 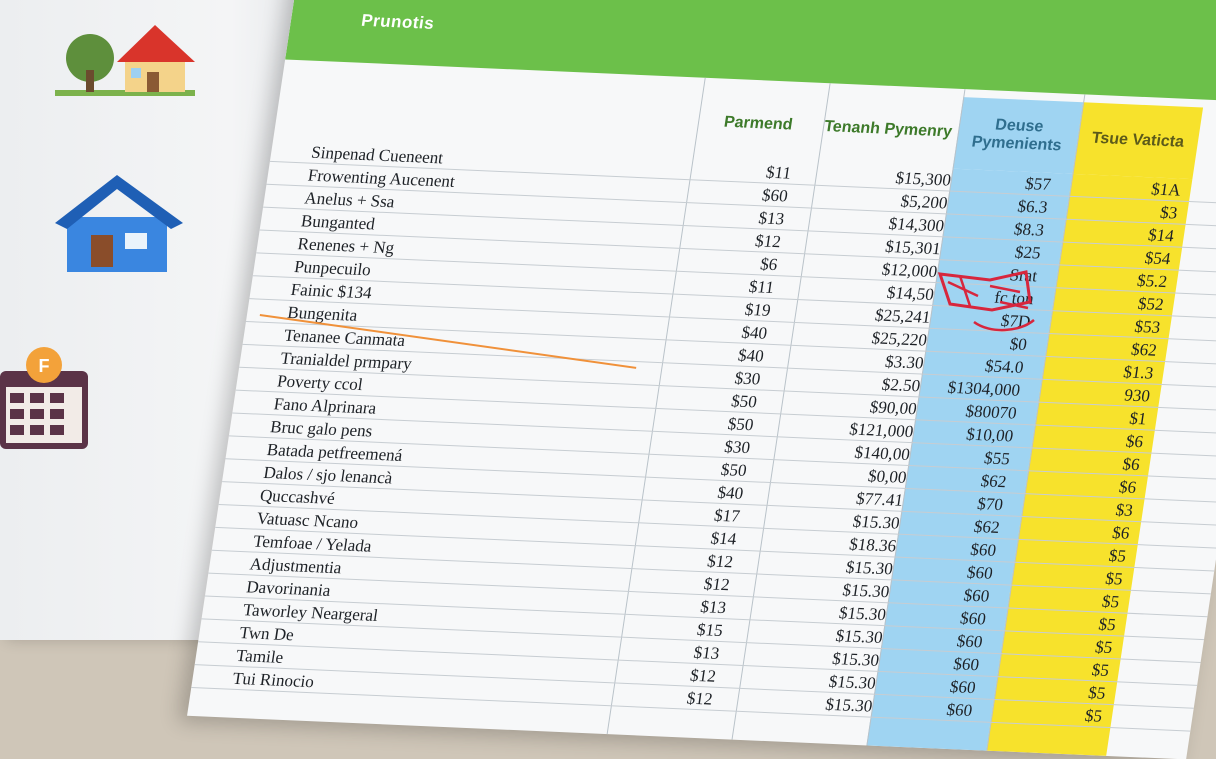 I want to click on row-label-cell: Punpecuilo, so click(x=332, y=268).